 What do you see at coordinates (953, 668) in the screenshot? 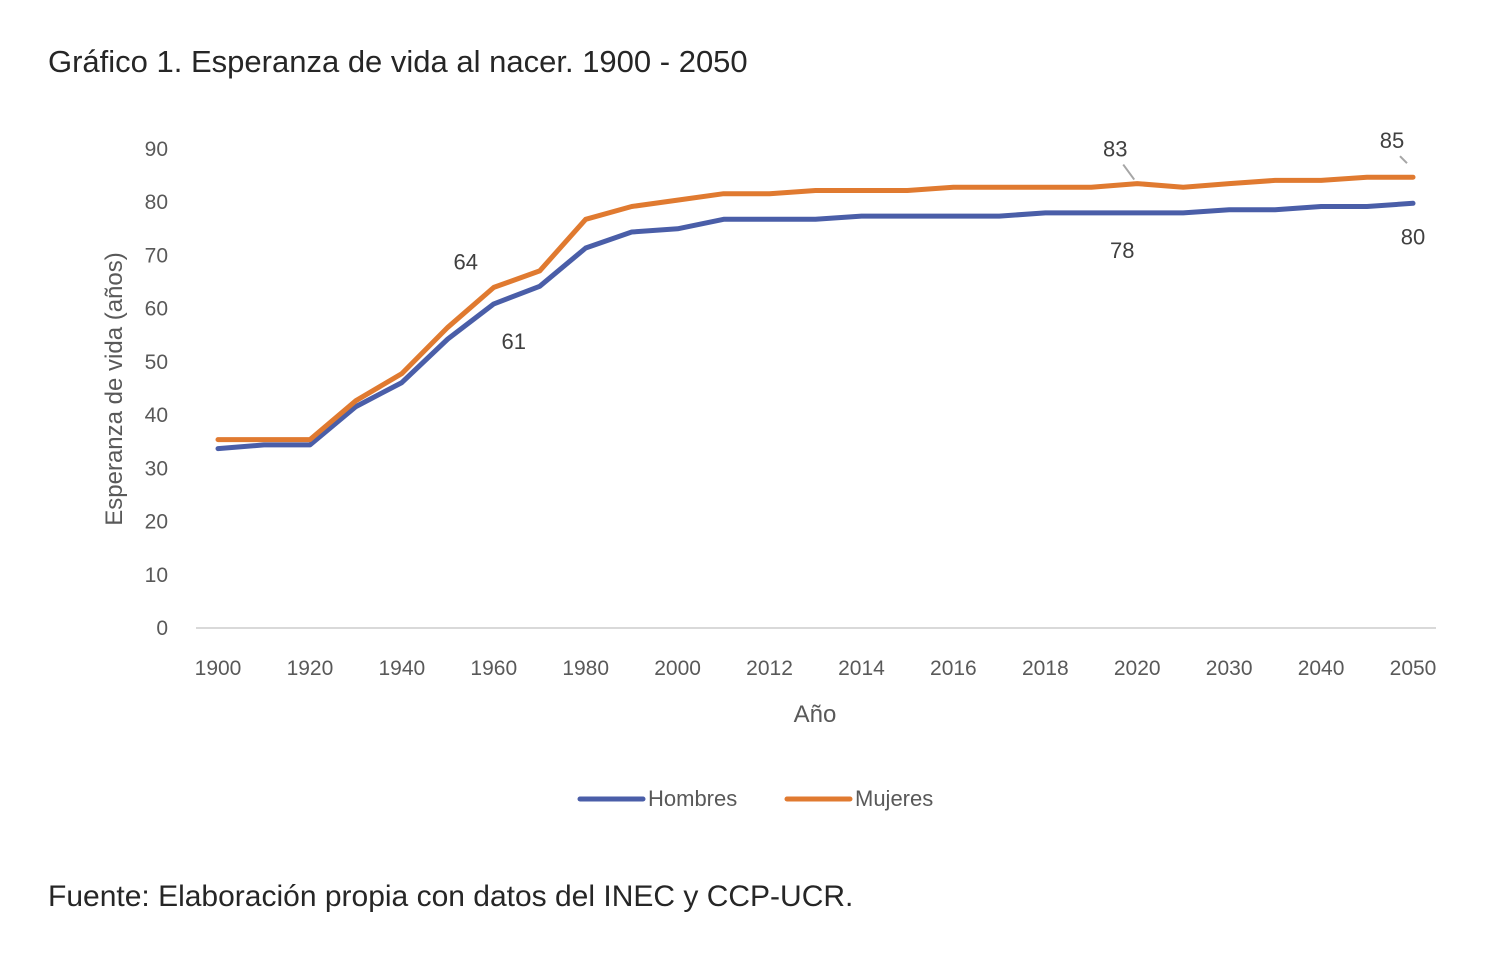
I see `x-tick-label: 2016` at bounding box center [953, 668].